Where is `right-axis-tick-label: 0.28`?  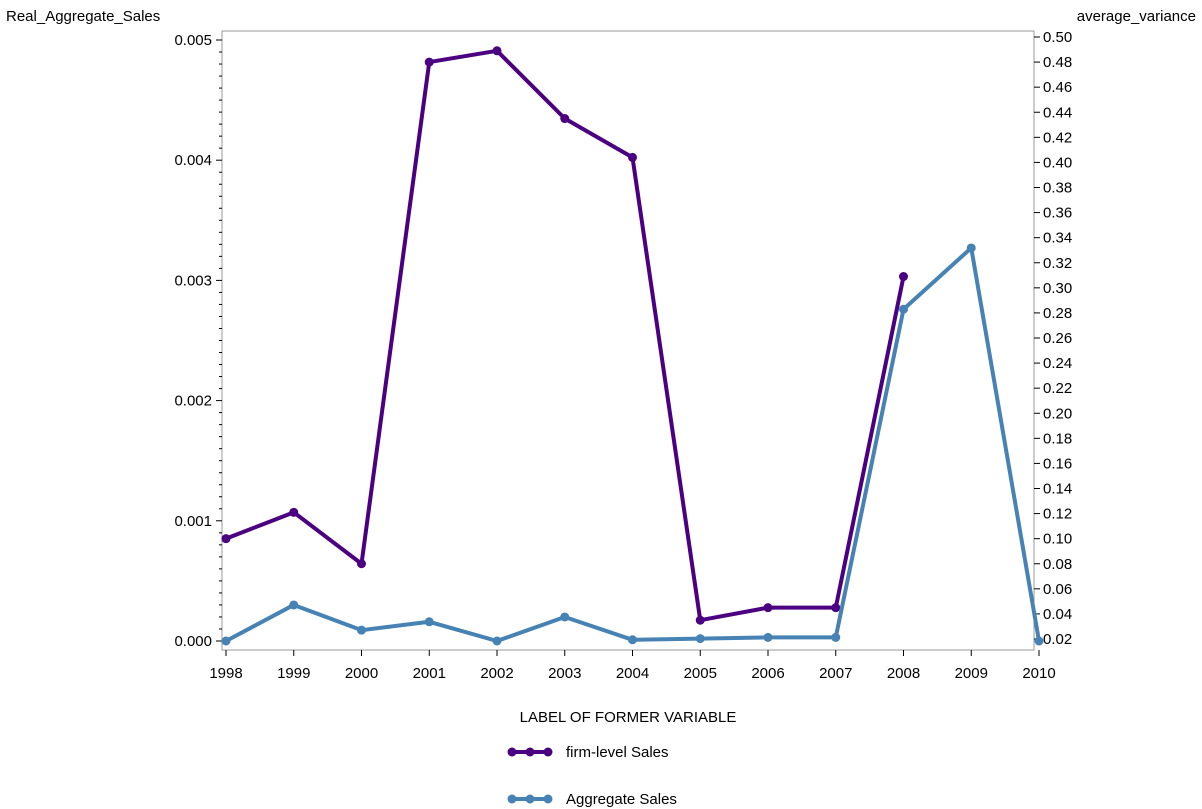 right-axis-tick-label: 0.28 is located at coordinates (1057, 313).